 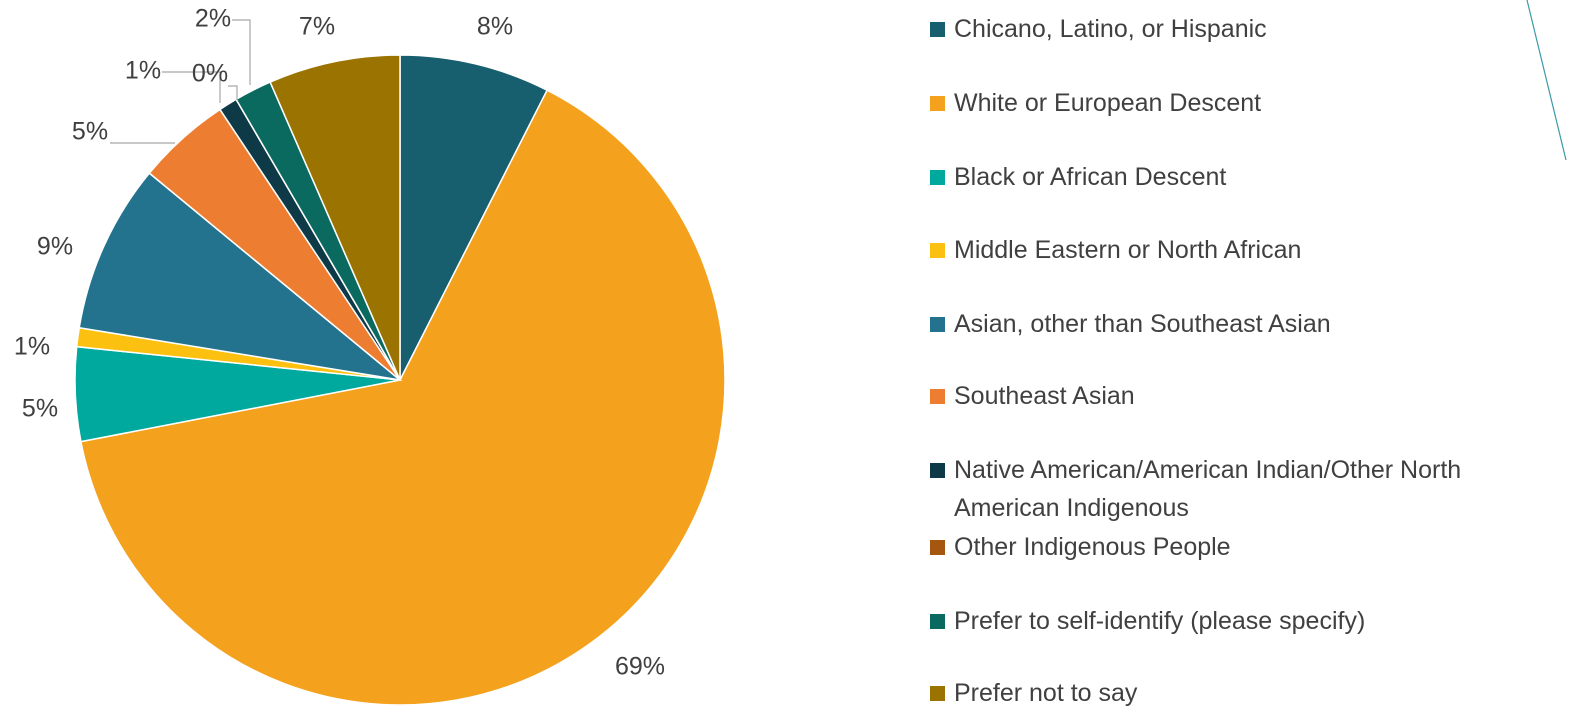 What do you see at coordinates (317, 27) in the screenshot?
I see `data-label: 7%` at bounding box center [317, 27].